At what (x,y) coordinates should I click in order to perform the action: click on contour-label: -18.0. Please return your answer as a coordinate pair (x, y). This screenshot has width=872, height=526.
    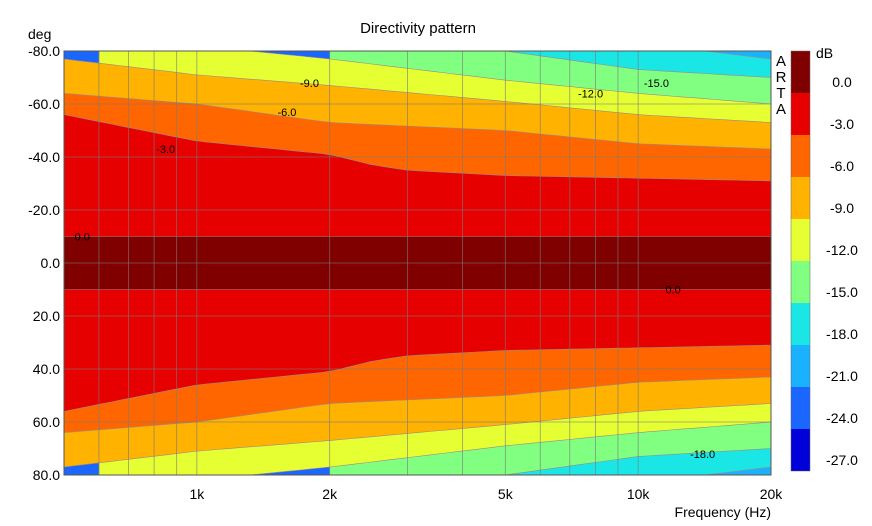
    Looking at the image, I should click on (702, 455).